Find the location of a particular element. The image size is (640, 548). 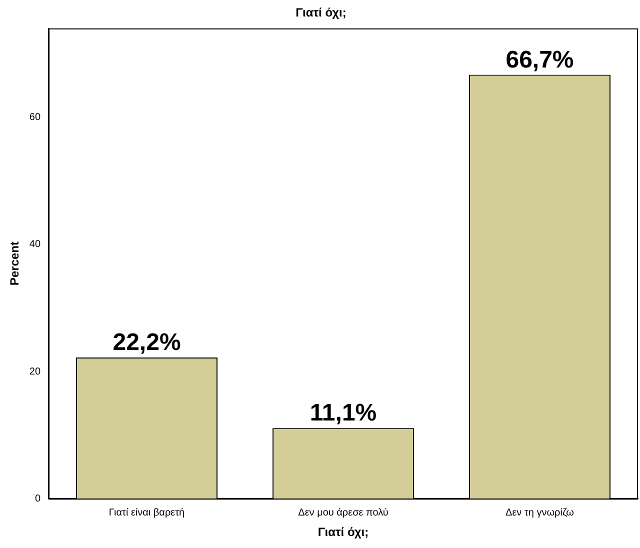

y-tick-label: 0 is located at coordinates (37, 498).